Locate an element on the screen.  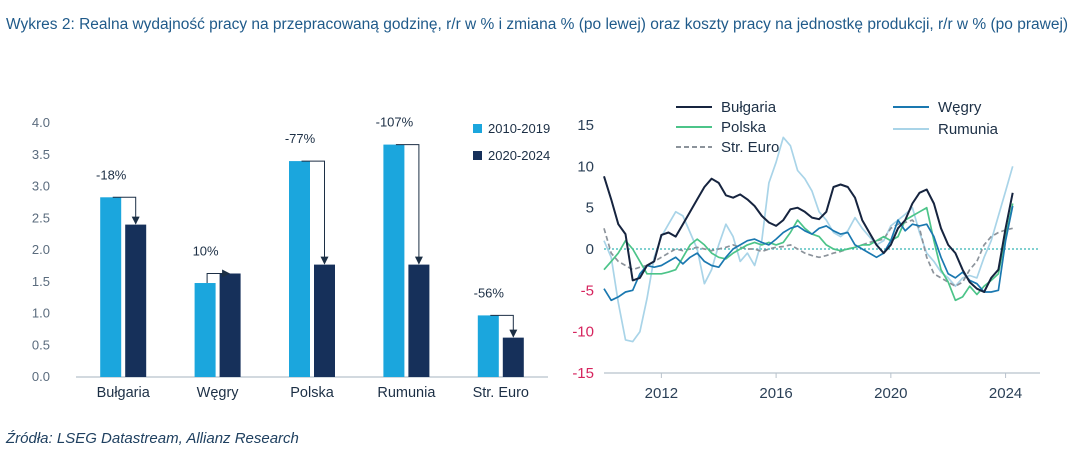
series-line-w-gry is located at coordinates (808, 253).